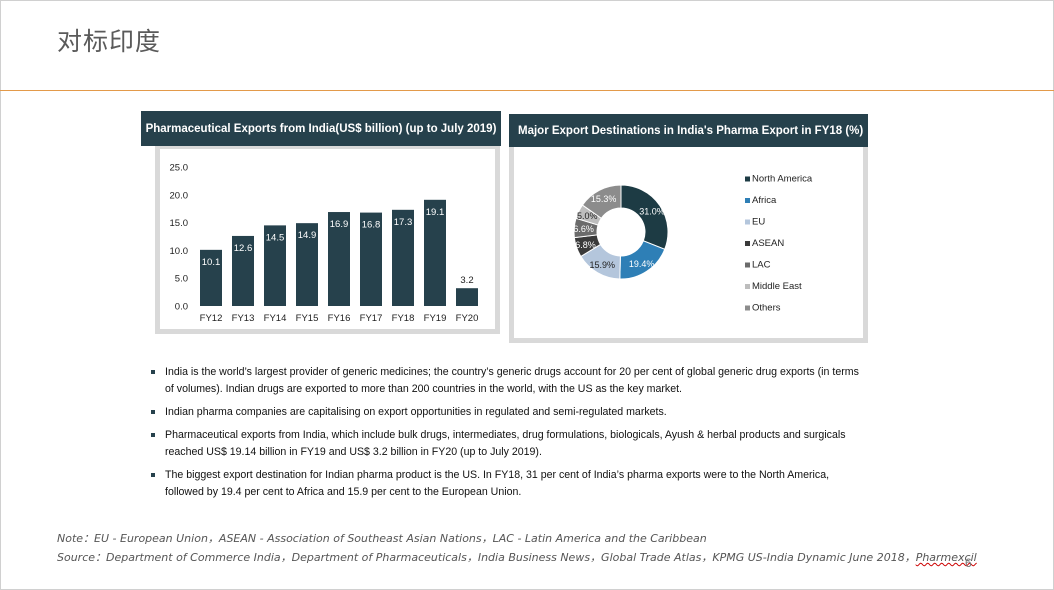  I want to click on x-tick-label: FY20, so click(467, 318).